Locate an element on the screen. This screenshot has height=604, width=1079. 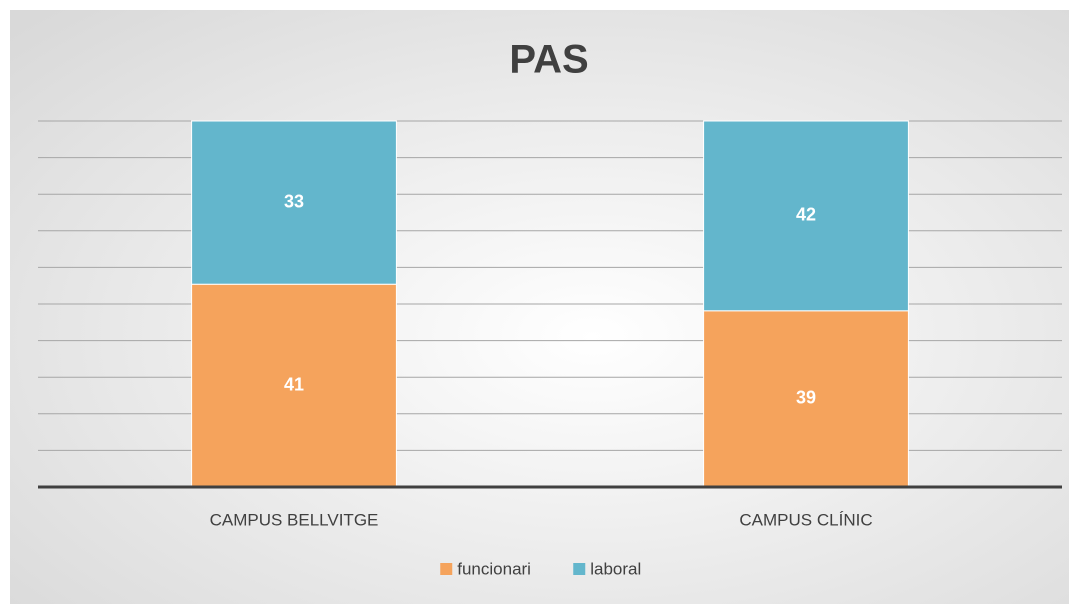
data-label: 41 is located at coordinates (294, 384).